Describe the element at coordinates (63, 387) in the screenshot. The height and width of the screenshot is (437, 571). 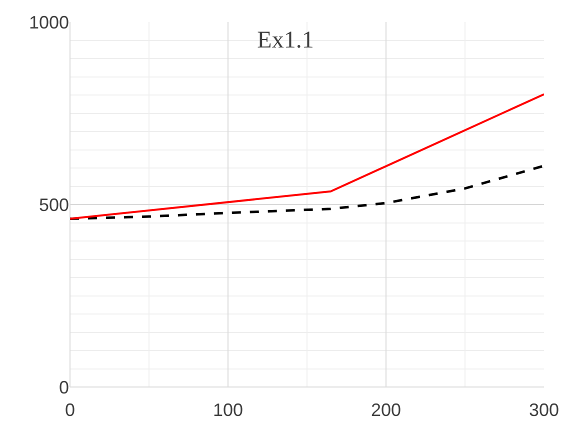
I see `y-tick-label: 0` at that location.